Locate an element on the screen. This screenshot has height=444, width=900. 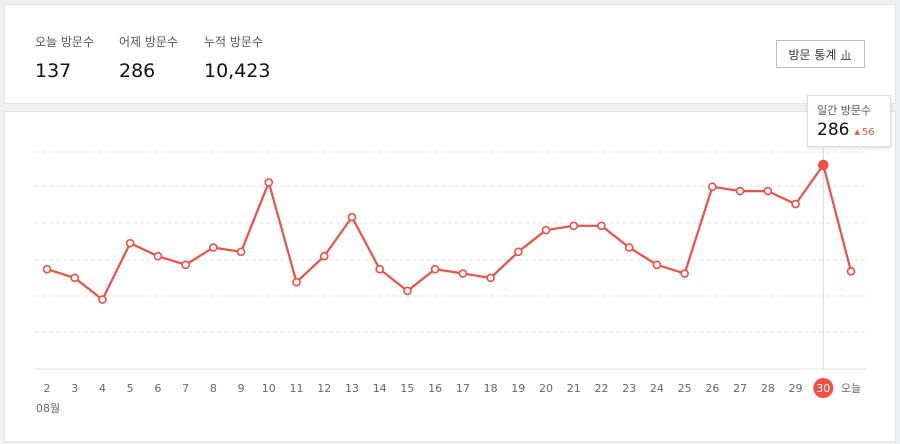
x-tick-label: 9 is located at coordinates (241, 388).